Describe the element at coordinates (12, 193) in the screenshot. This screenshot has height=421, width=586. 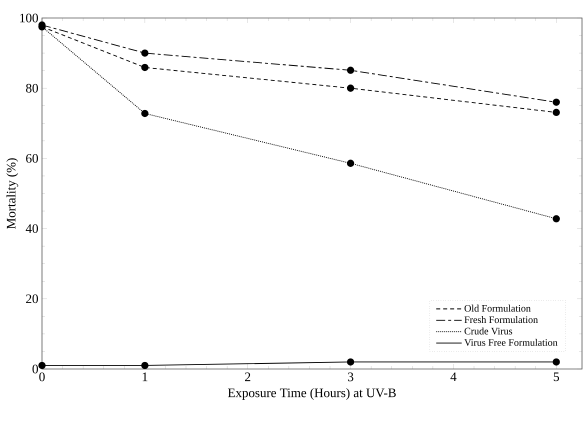
I see `y-axis-title: Mortality (%)` at that location.